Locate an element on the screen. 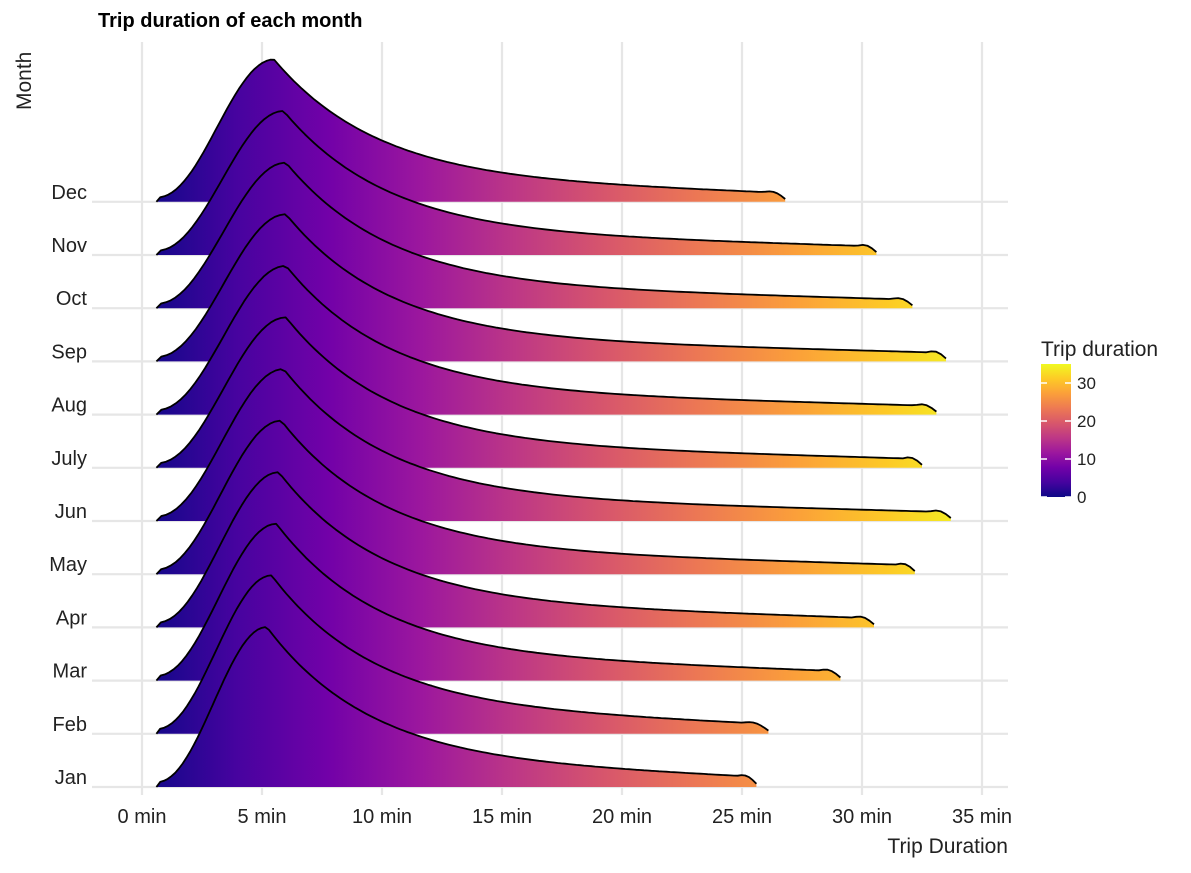  x-tick-label: 20 min is located at coordinates (622, 817).